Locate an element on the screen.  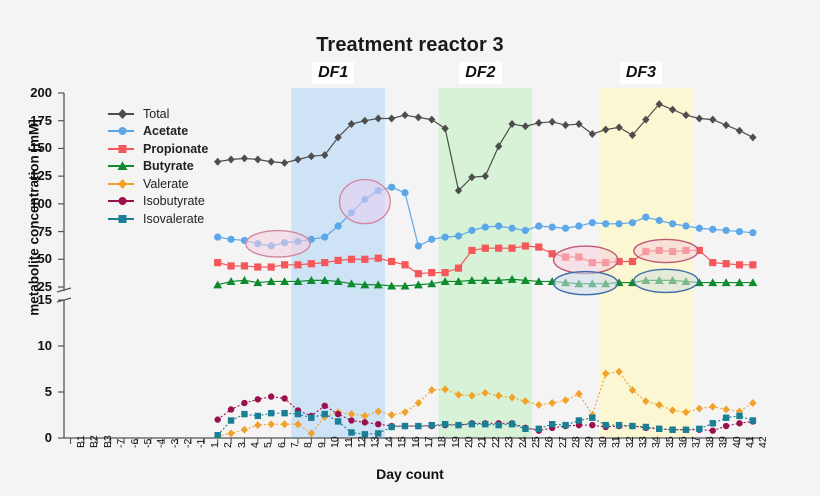
series-butyrate is located at coordinates (485, 282).